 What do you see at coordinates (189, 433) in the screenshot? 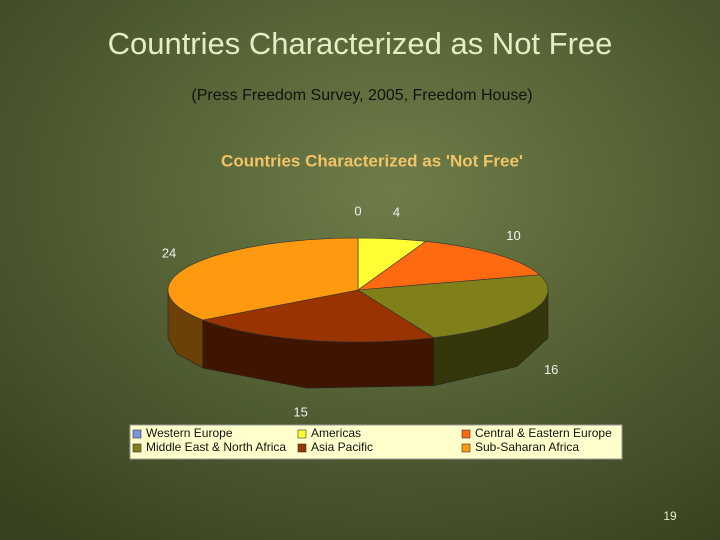
I see `legend-label: Western Europe` at bounding box center [189, 433].